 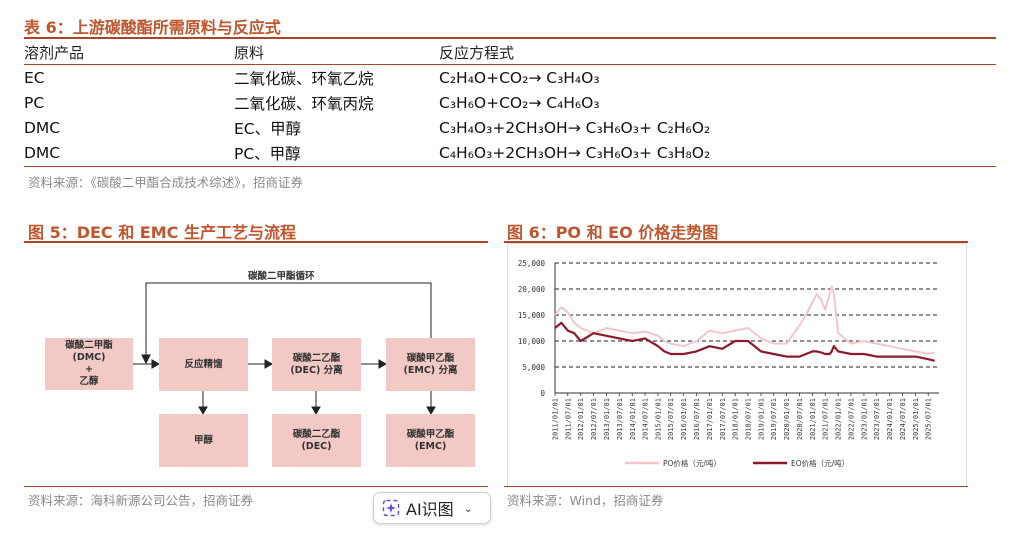 I want to click on x-tick-label: 2024/07/01, so click(x=903, y=419).